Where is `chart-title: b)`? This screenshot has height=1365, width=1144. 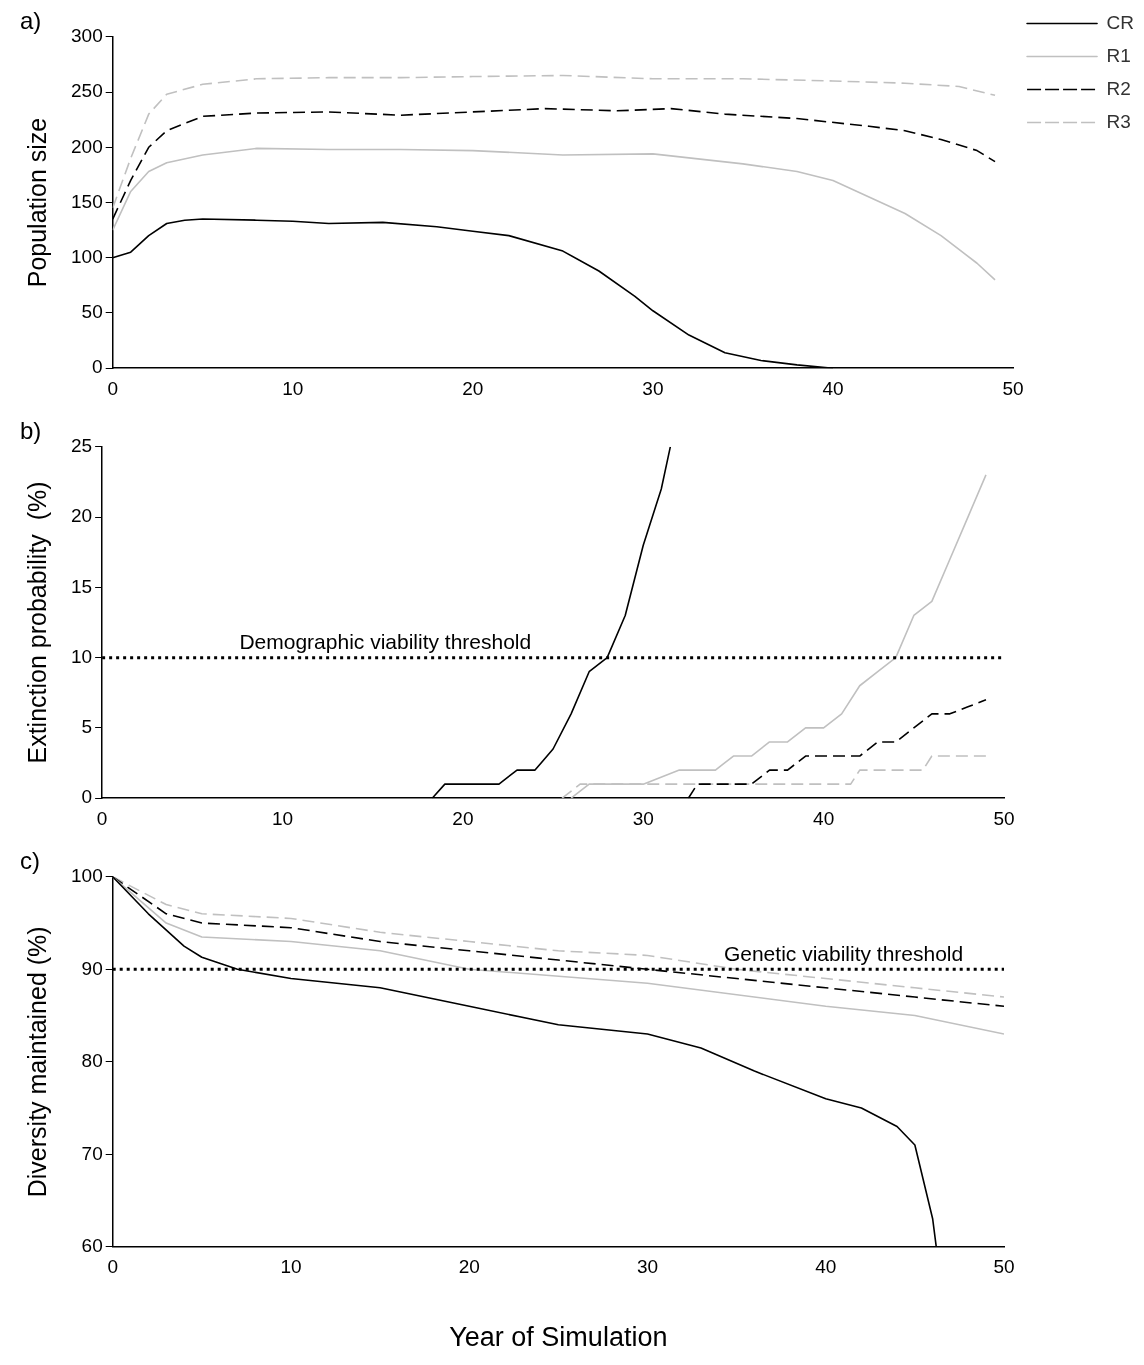
chart-title: b) is located at coordinates (31, 431).